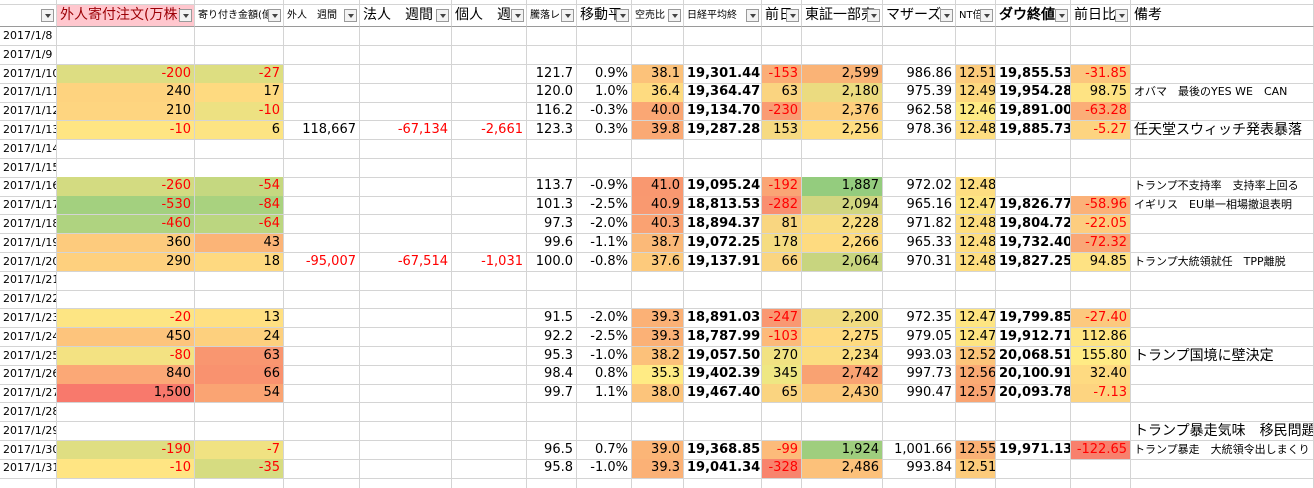 This screenshot has height=488, width=1314. I want to click on cell: 12.56, so click(976, 375).